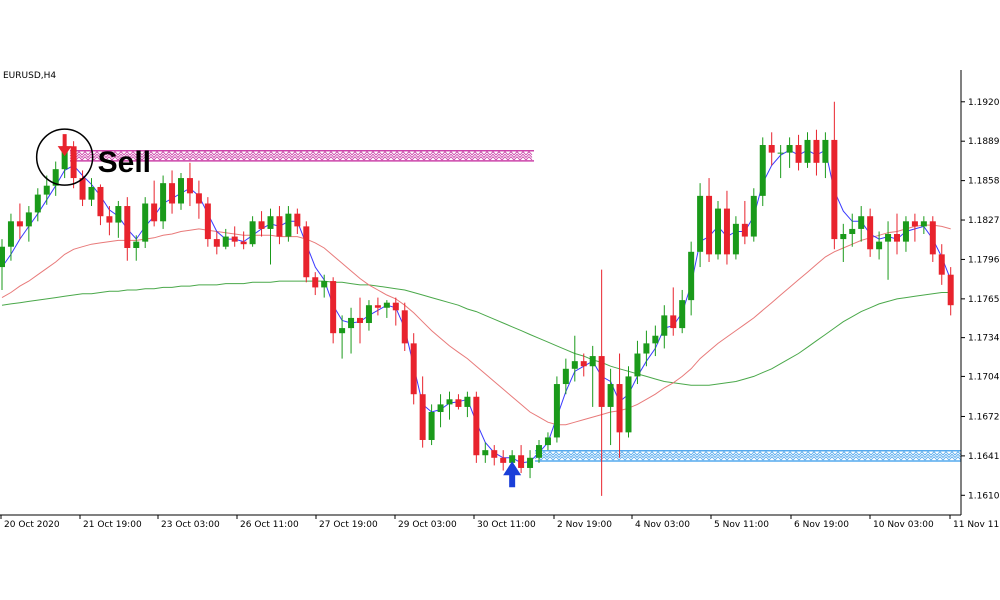 Image resolution: width=1000 pixels, height=600 pixels. Describe the element at coordinates (821, 525) in the screenshot. I see `time-tick-label: 6 Nov 19:00` at that location.